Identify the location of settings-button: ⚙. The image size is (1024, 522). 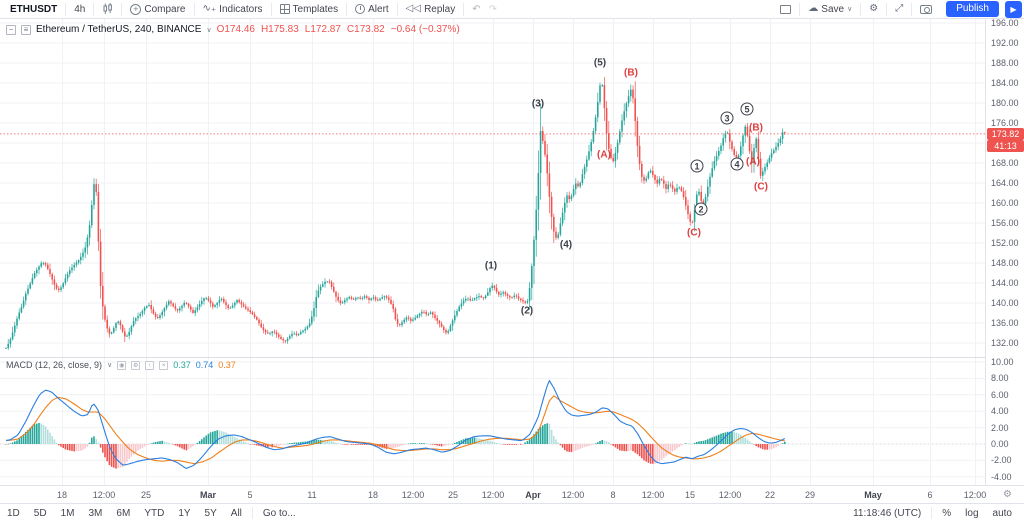
(873, 9).